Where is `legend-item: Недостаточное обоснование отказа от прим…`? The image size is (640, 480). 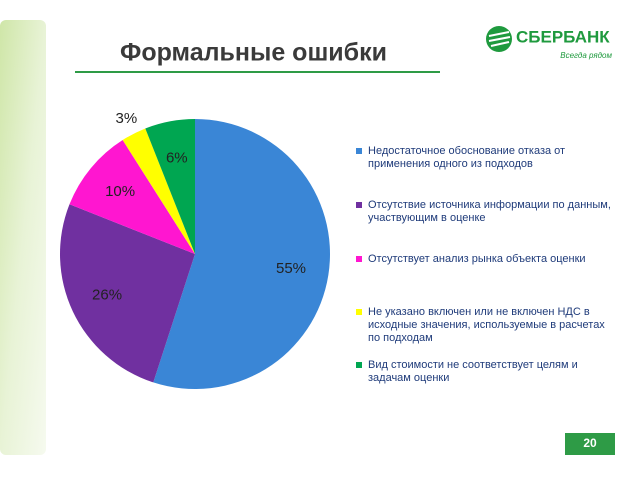 legend-item: Недостаточное обоснование отказа от прим… is located at coordinates (484, 158).